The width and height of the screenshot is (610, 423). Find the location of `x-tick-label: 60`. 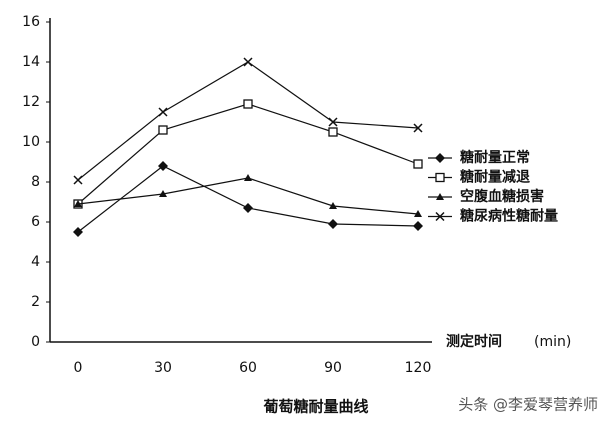

x-tick-label: 60 is located at coordinates (248, 368).